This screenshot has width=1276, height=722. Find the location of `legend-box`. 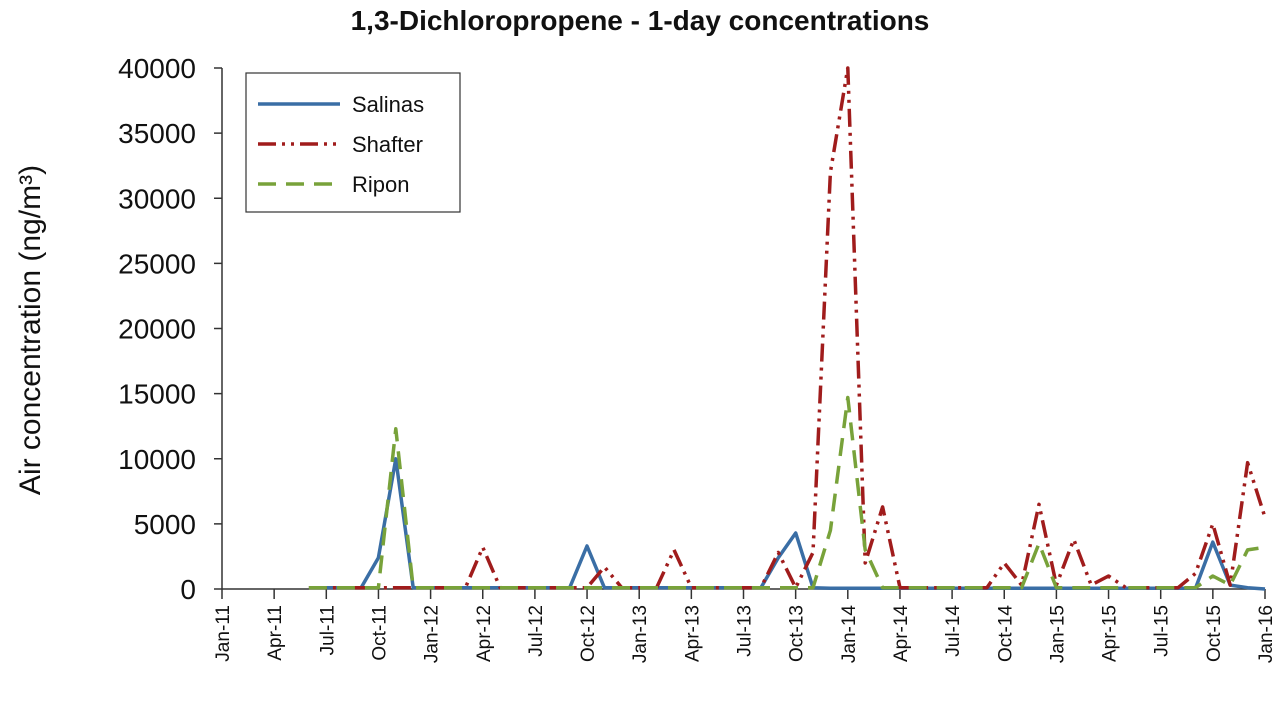

legend-box is located at coordinates (353, 142).